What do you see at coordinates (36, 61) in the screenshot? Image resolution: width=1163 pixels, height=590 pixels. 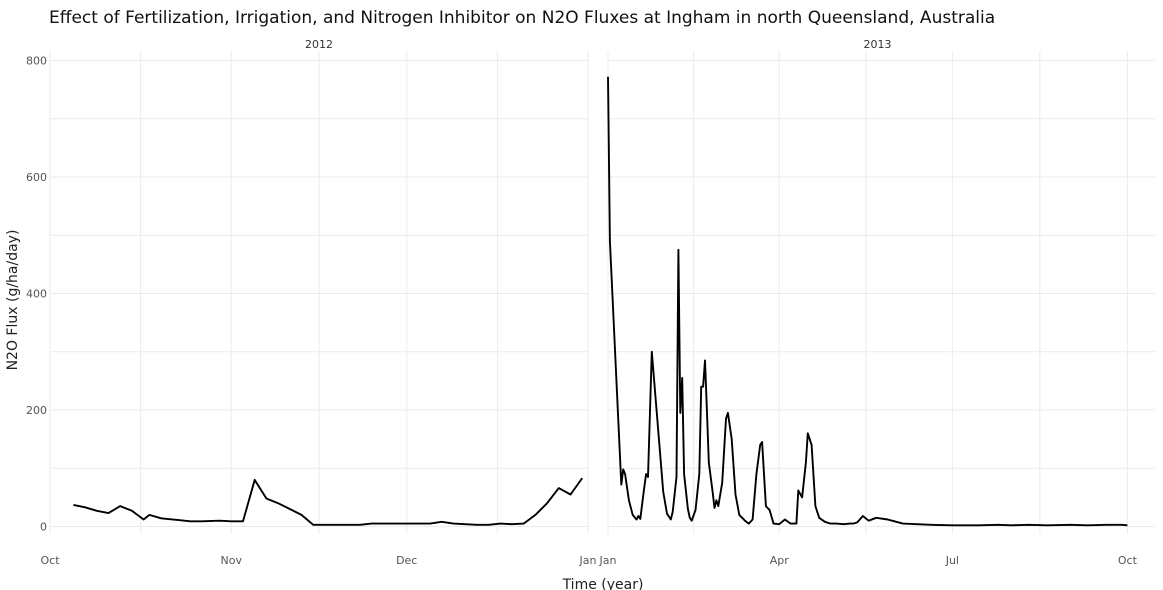 I see `y-tick-label: 800` at bounding box center [36, 61].